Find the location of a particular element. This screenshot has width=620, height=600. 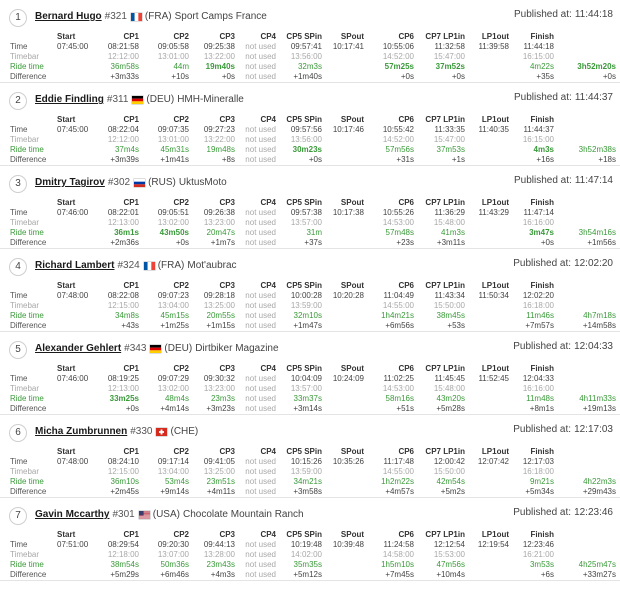

timebar-row-cell-finish: 16:18:00 is located at coordinates (538, 305).